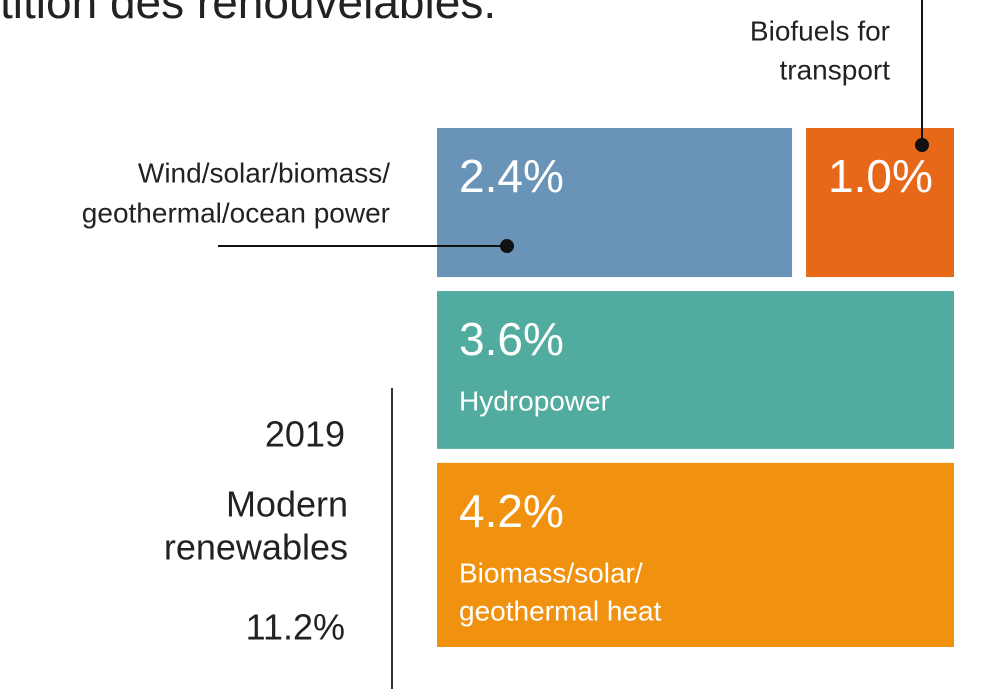 The width and height of the screenshot is (988, 689). I want to click on total: 11.2%, so click(295, 627).